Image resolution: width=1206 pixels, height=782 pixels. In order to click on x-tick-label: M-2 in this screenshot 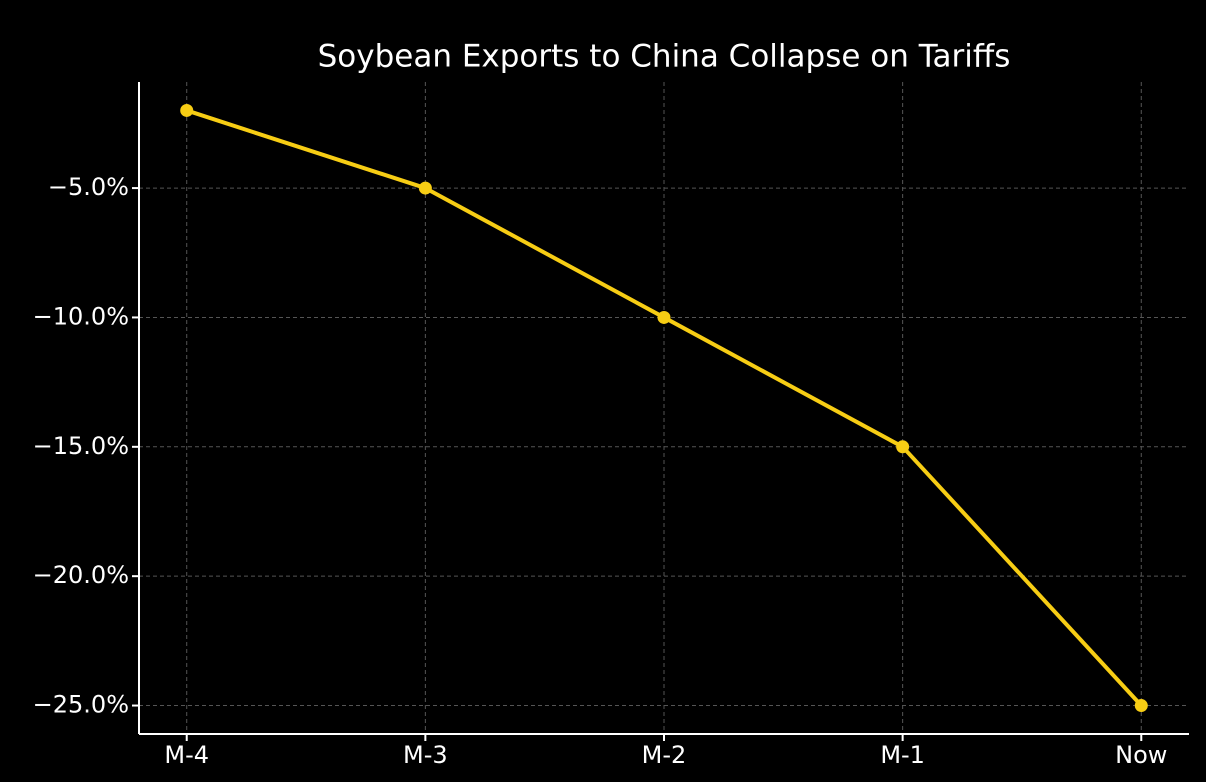, I will do `click(664, 755)`.